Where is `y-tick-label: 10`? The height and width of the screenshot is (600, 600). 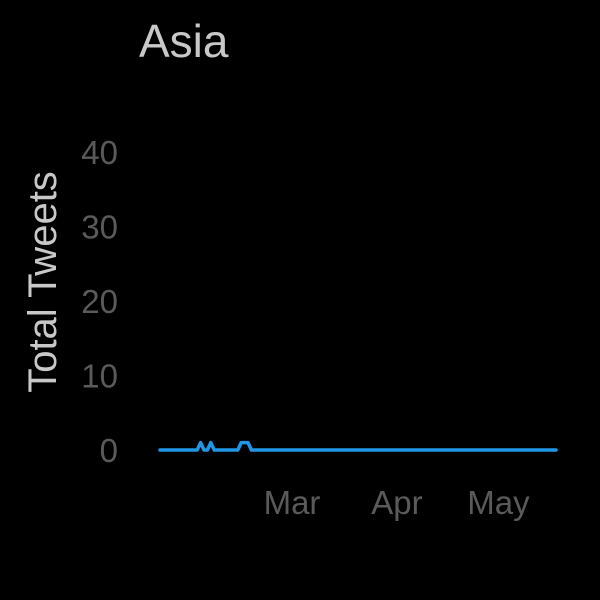
y-tick-label: 10 is located at coordinates (99, 376).